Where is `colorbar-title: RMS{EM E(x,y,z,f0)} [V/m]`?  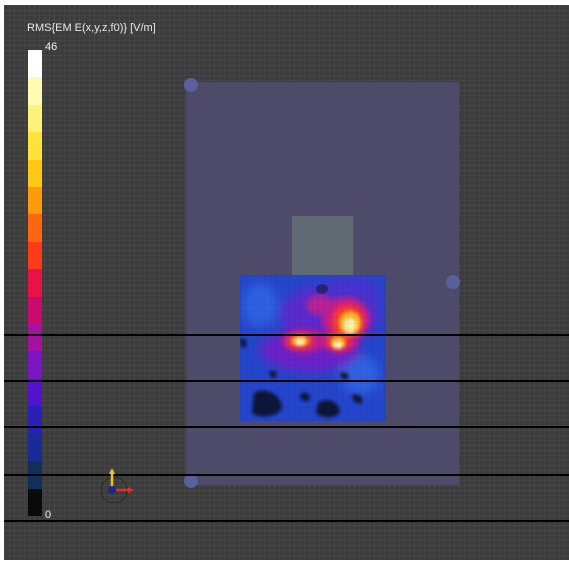
colorbar-title: RMS{EM E(x,y,z,f0)} [V/m] is located at coordinates (91, 28).